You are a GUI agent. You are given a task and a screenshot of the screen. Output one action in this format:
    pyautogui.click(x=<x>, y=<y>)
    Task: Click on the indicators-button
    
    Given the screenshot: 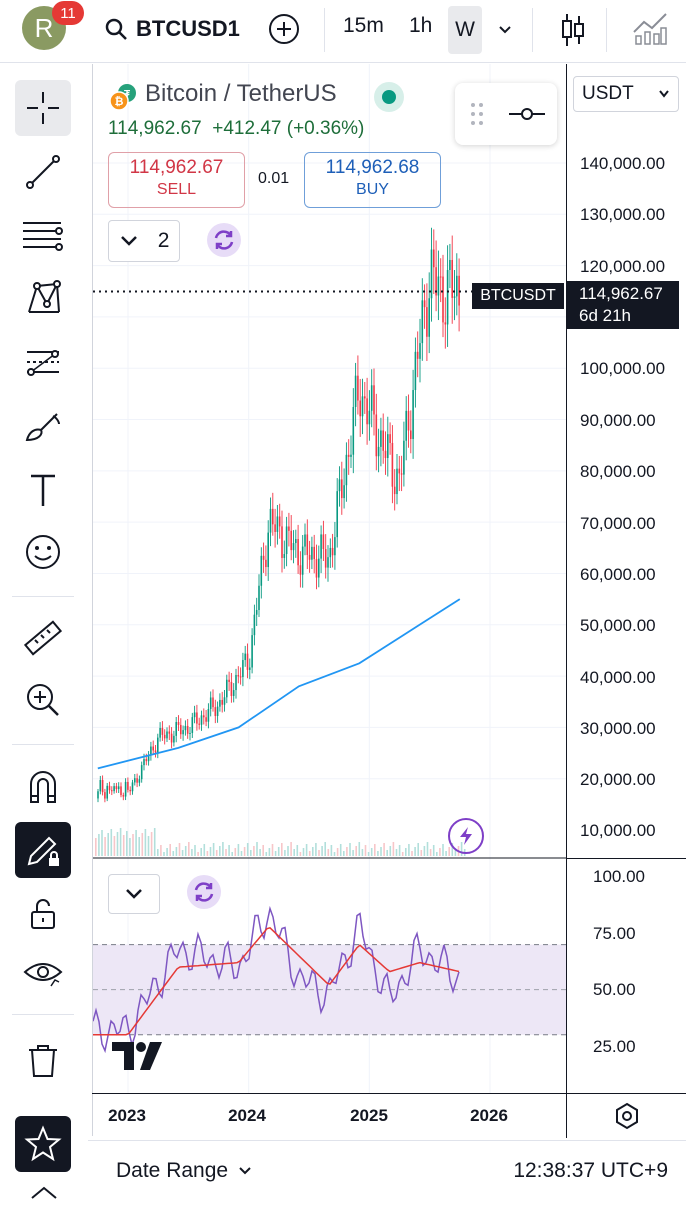 What is the action you would take?
    pyautogui.click(x=650, y=30)
    